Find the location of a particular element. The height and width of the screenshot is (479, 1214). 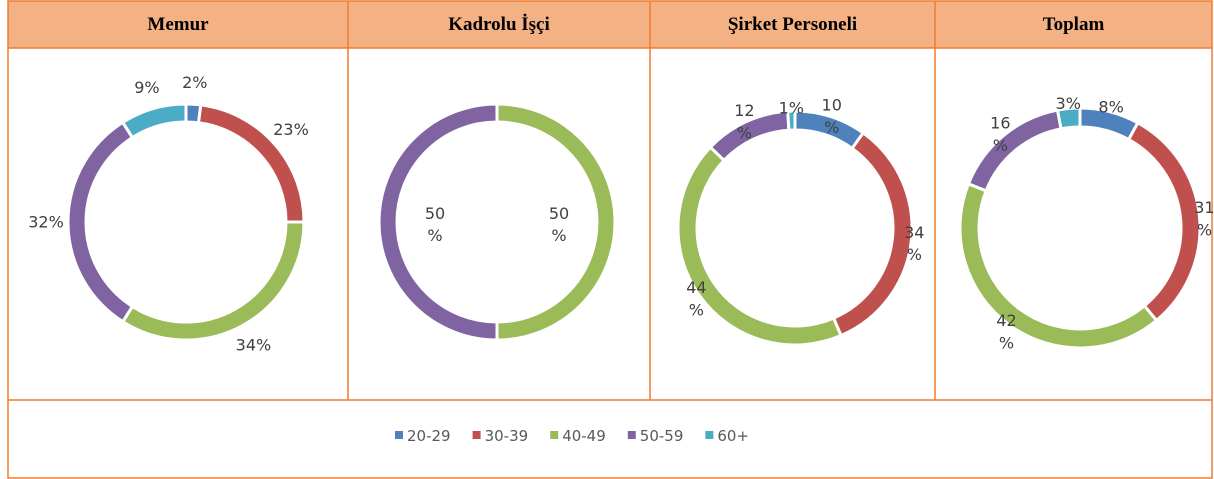

legend-label: 20-29 is located at coordinates (429, 436).